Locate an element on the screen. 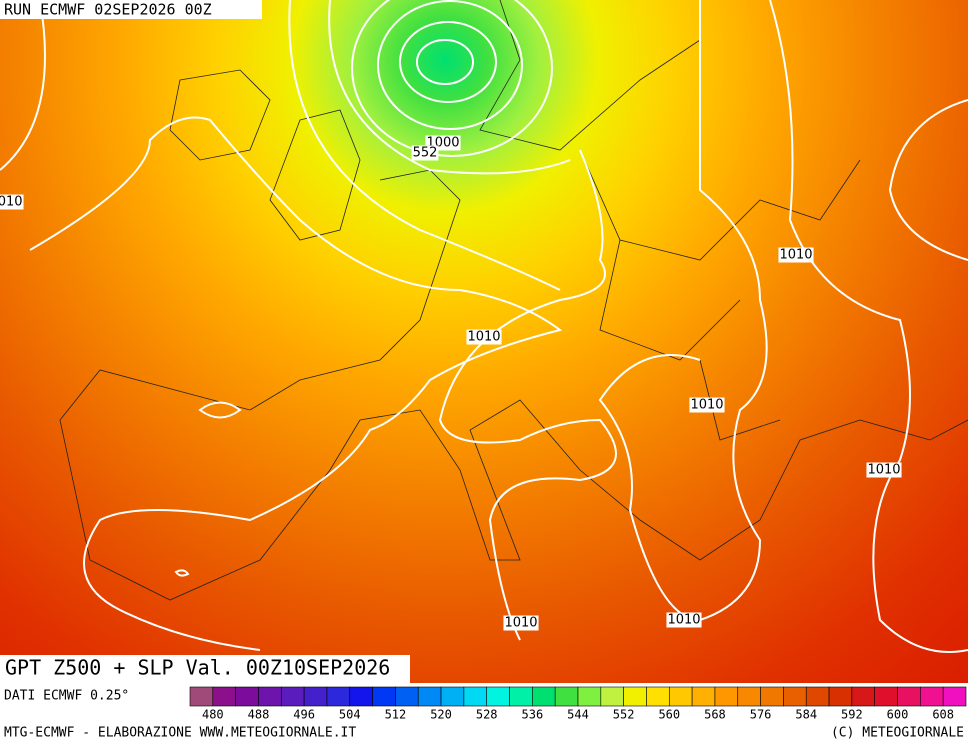 Image resolution: width=968 pixels, height=745 pixels. colorbar-tick-label: 608 is located at coordinates (943, 715).